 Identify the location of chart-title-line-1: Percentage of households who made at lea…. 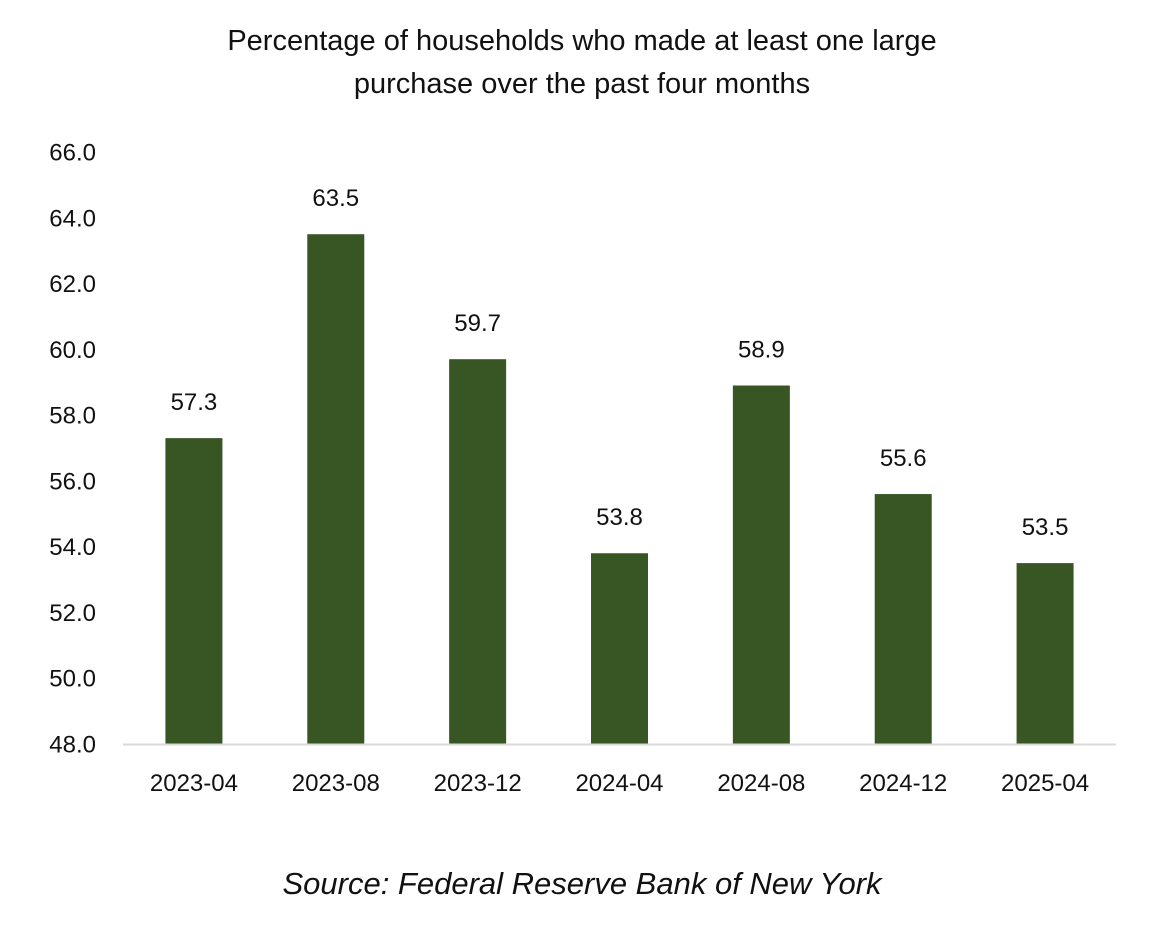
(582, 41).